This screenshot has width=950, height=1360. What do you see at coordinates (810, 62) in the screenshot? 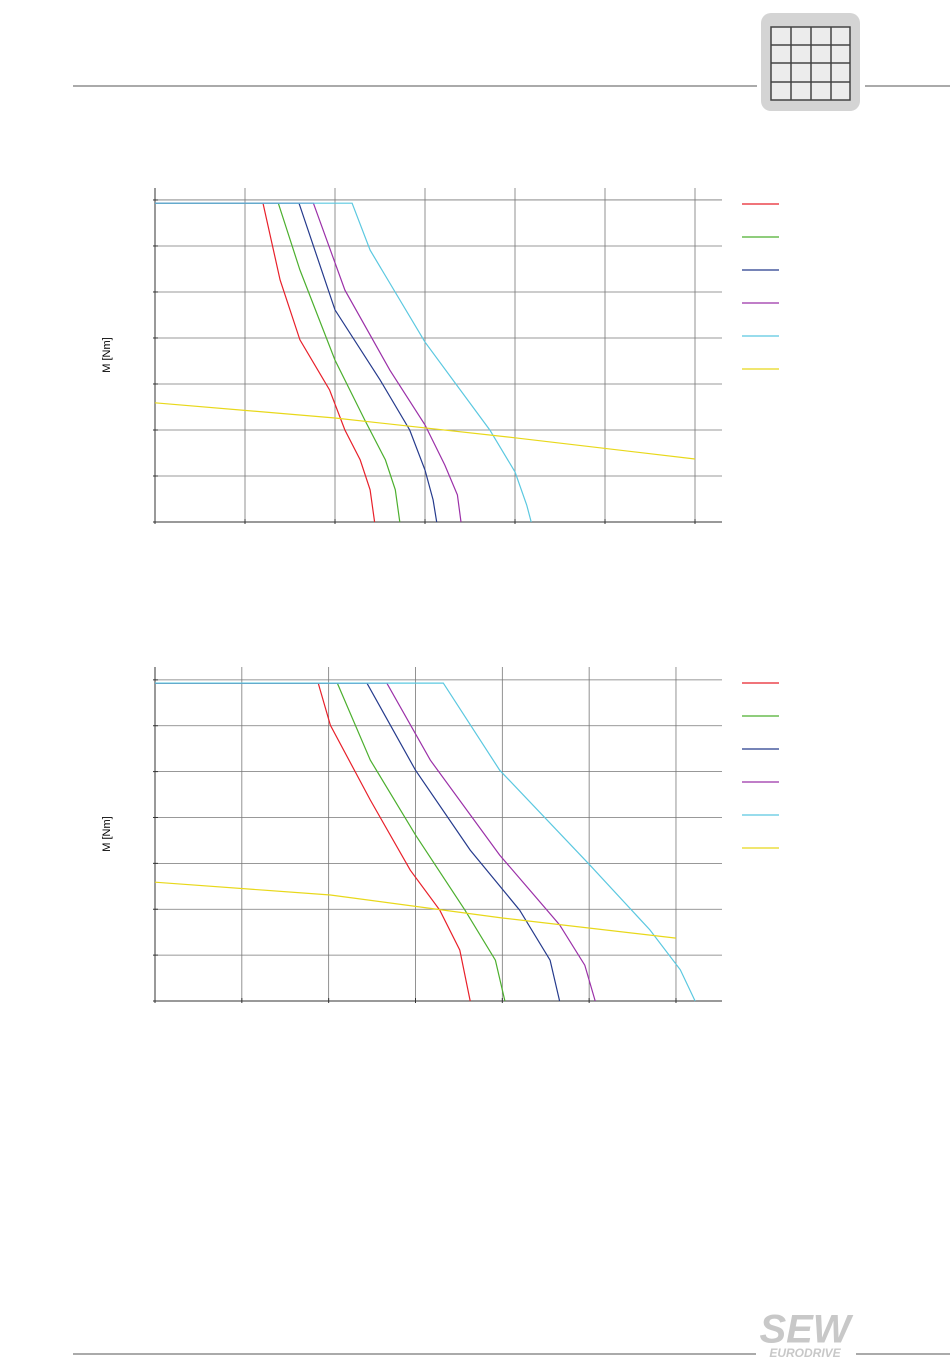
I see `header-icon` at bounding box center [810, 62].